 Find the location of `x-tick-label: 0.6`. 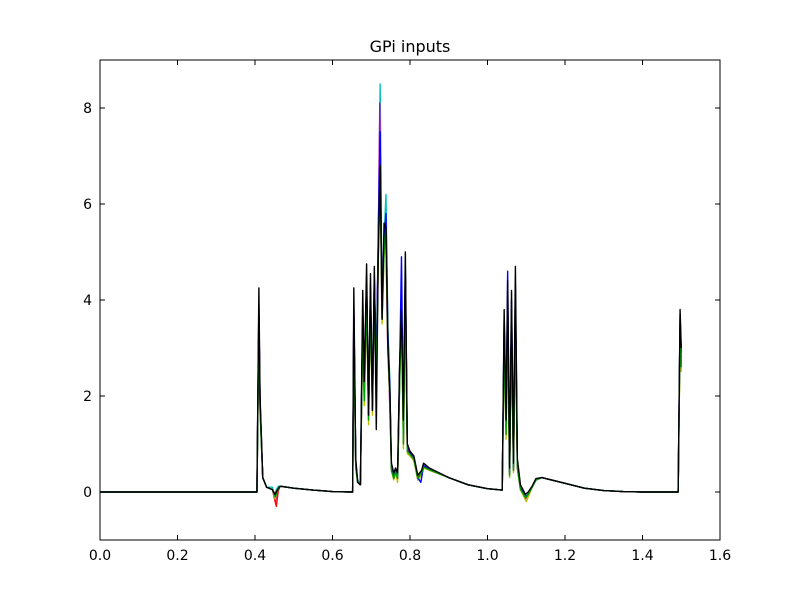

x-tick-label: 0.6 is located at coordinates (332, 556).